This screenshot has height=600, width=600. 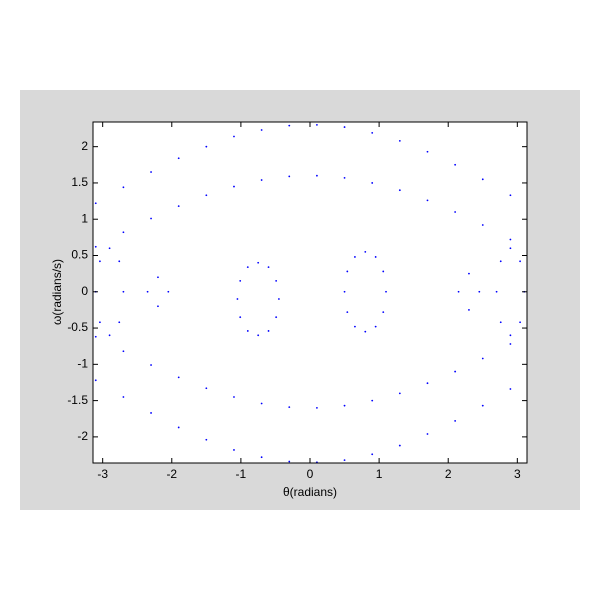 I want to click on x-tick-label: 2, so click(x=448, y=474).